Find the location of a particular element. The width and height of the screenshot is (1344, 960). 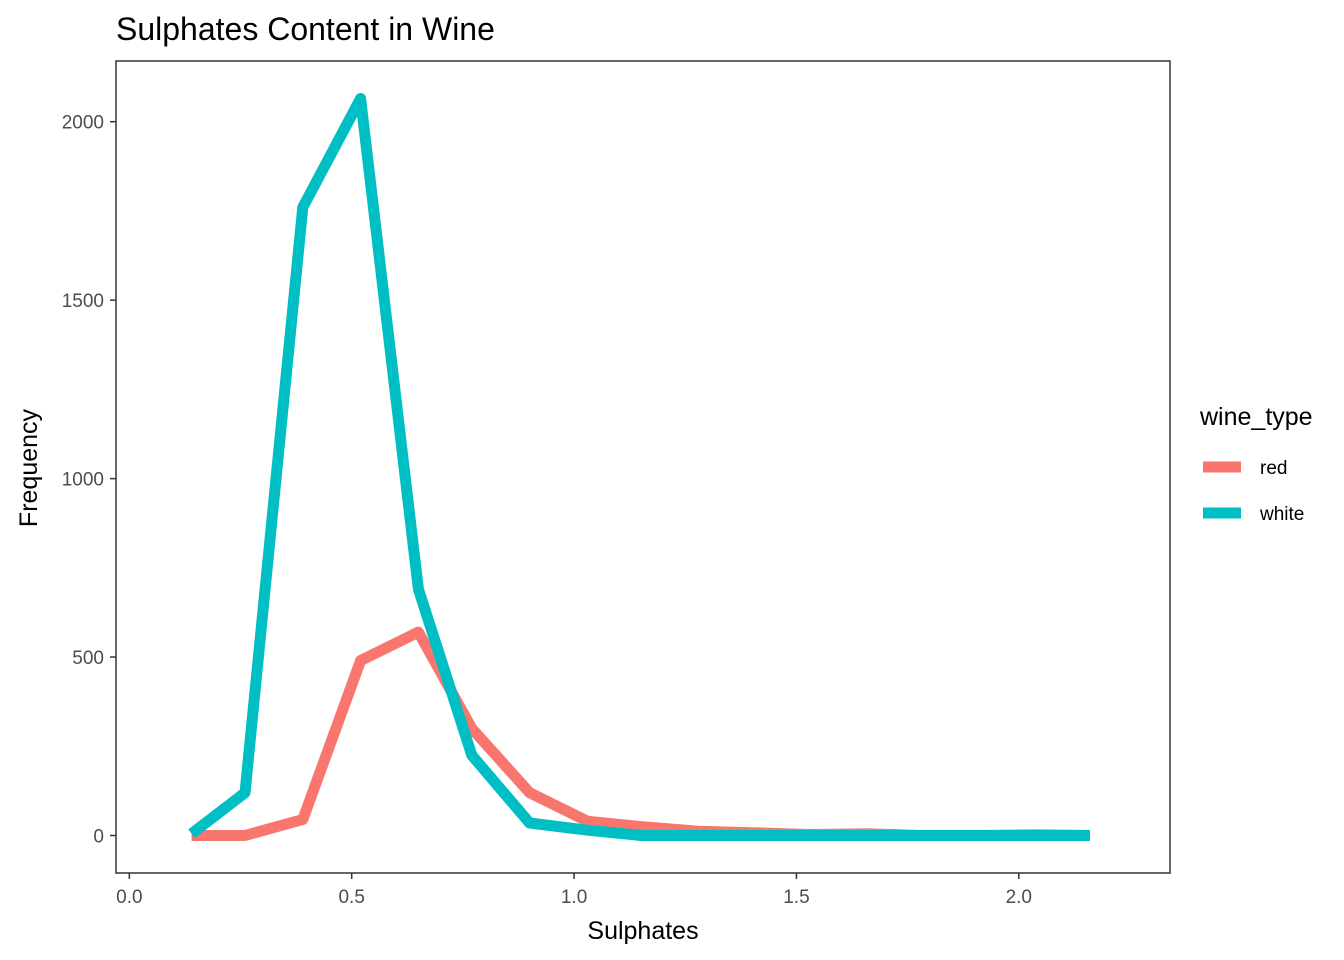

legend: wine_type red white is located at coordinates (1256, 464).